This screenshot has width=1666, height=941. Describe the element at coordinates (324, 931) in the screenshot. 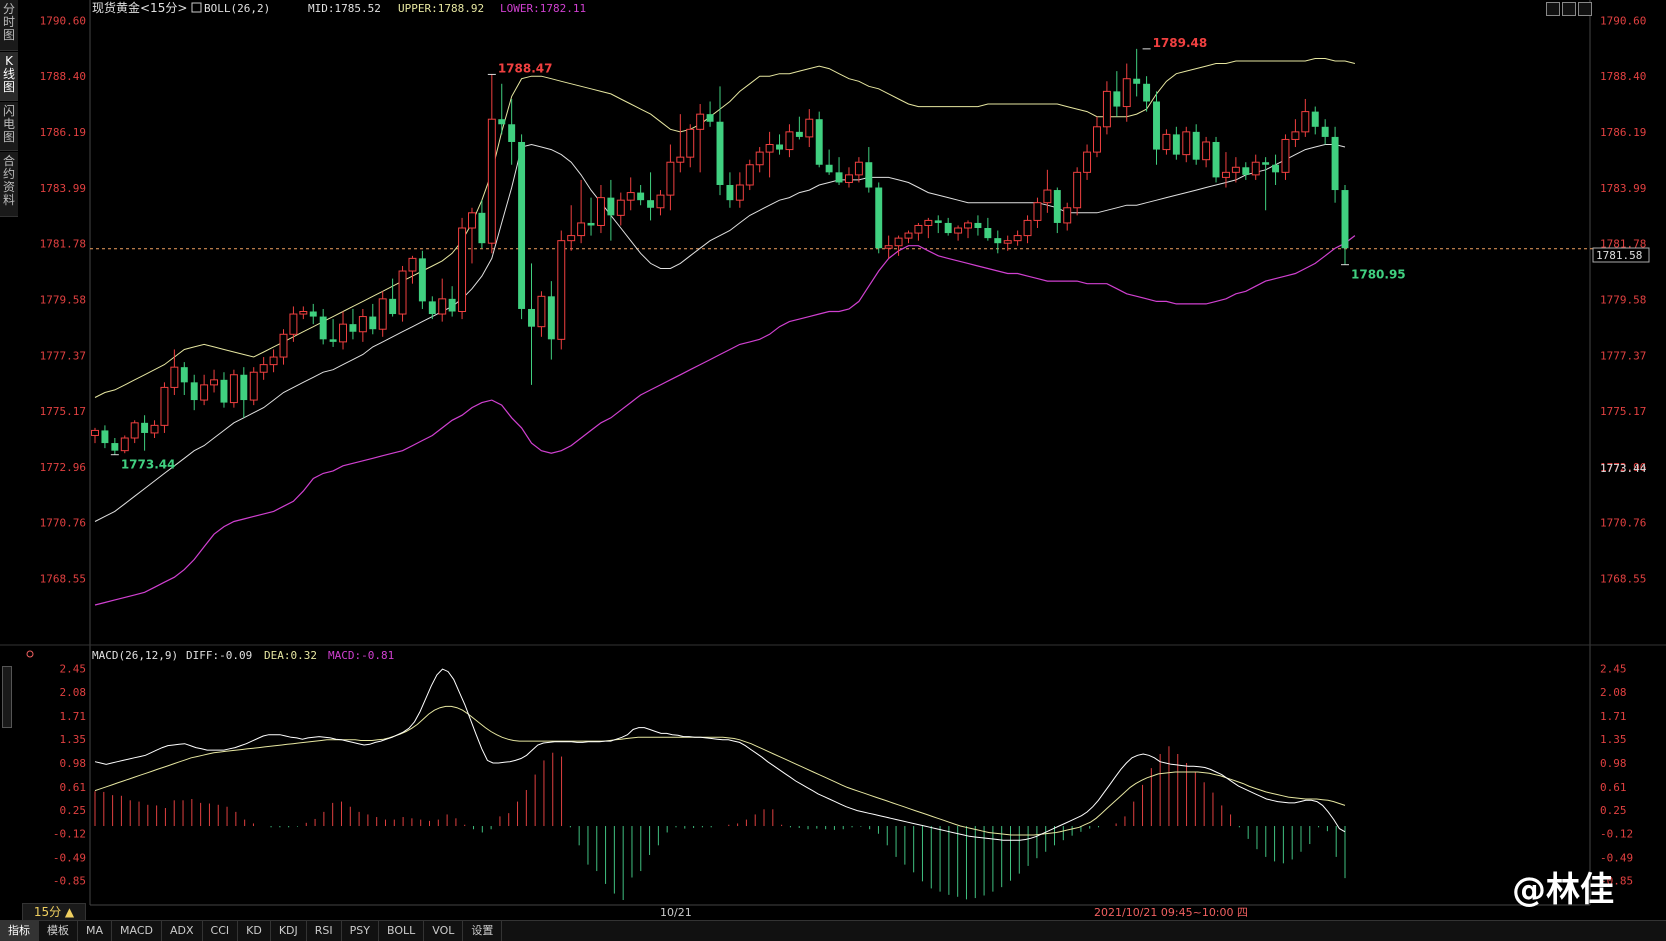

I see `toolbar-tab-8: RSI` at that location.